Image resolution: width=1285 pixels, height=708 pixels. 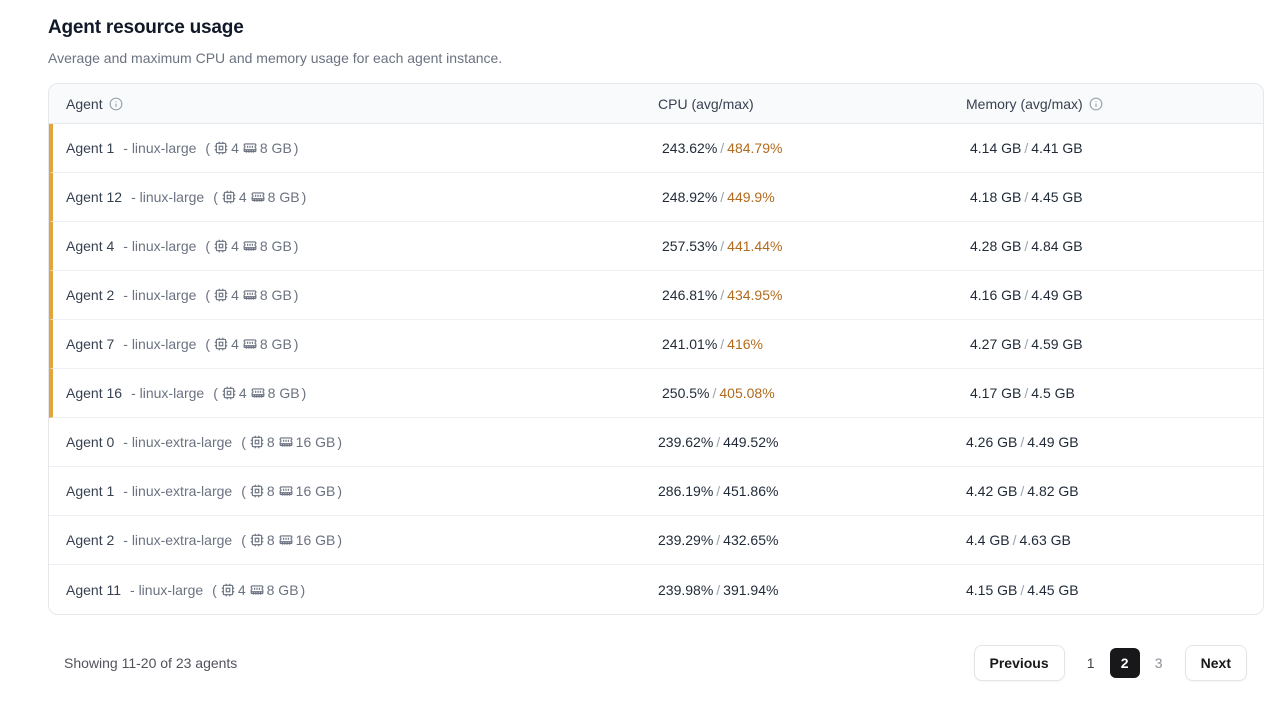 I want to click on column-cpu-label: CPU (avg/max), so click(x=706, y=103).